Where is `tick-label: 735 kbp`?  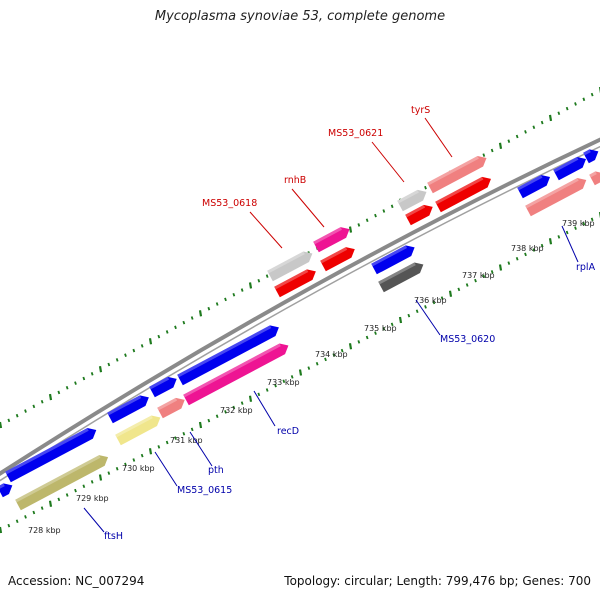
tick-label: 735 kbp is located at coordinates (380, 328).